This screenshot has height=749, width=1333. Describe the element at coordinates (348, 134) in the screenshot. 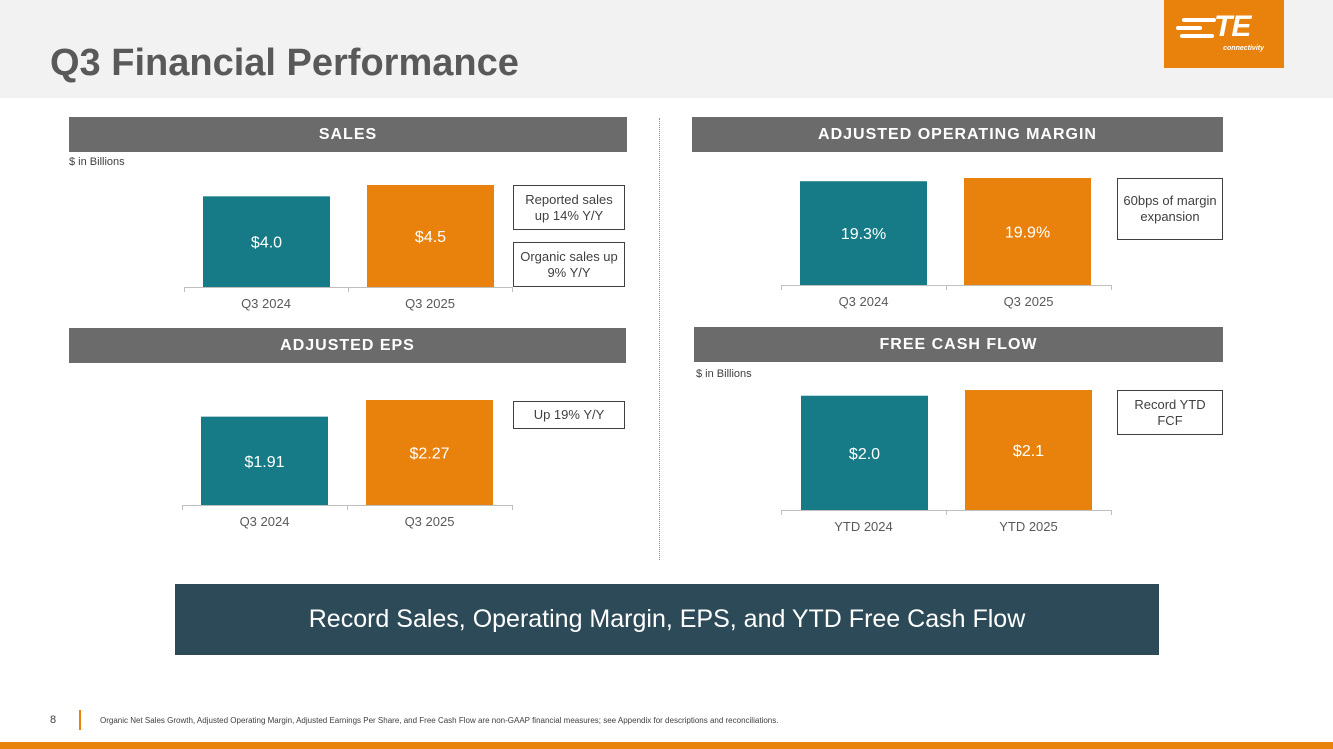

I see `sales-header: SALES` at that location.